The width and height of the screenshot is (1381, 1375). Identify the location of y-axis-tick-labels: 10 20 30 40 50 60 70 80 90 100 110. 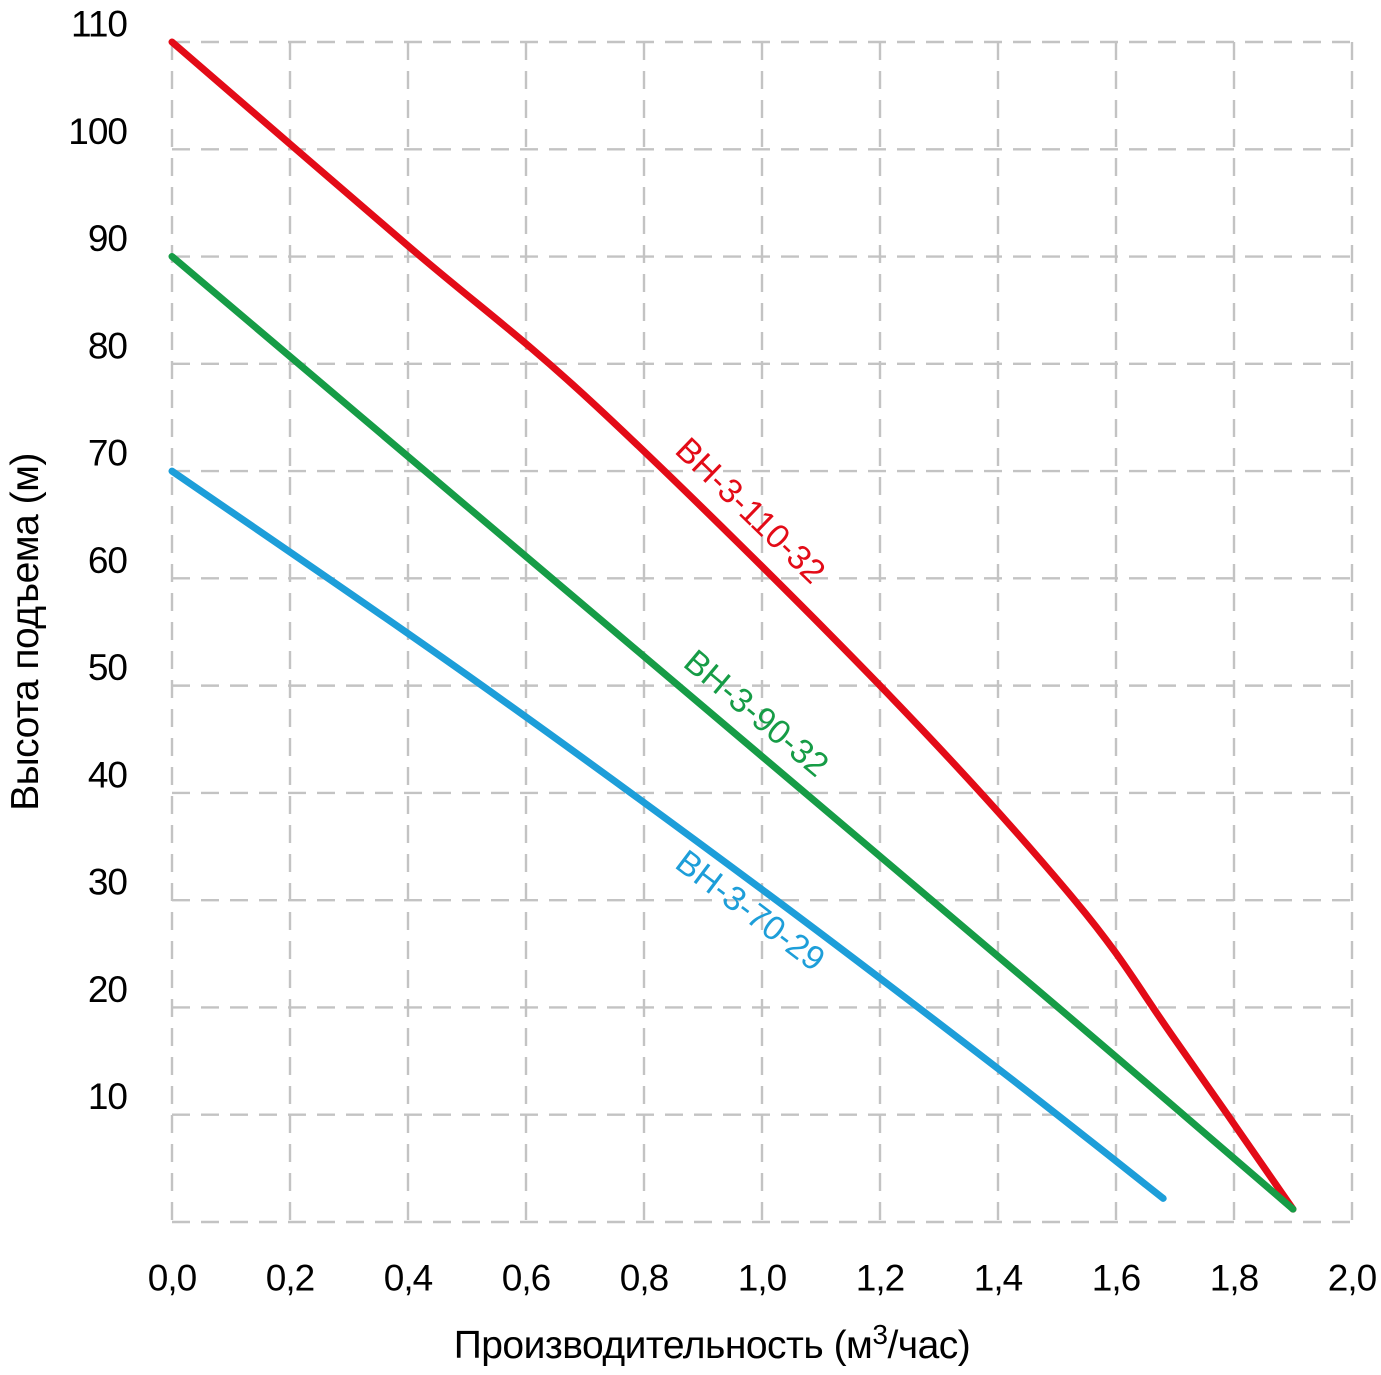
(98, 560).